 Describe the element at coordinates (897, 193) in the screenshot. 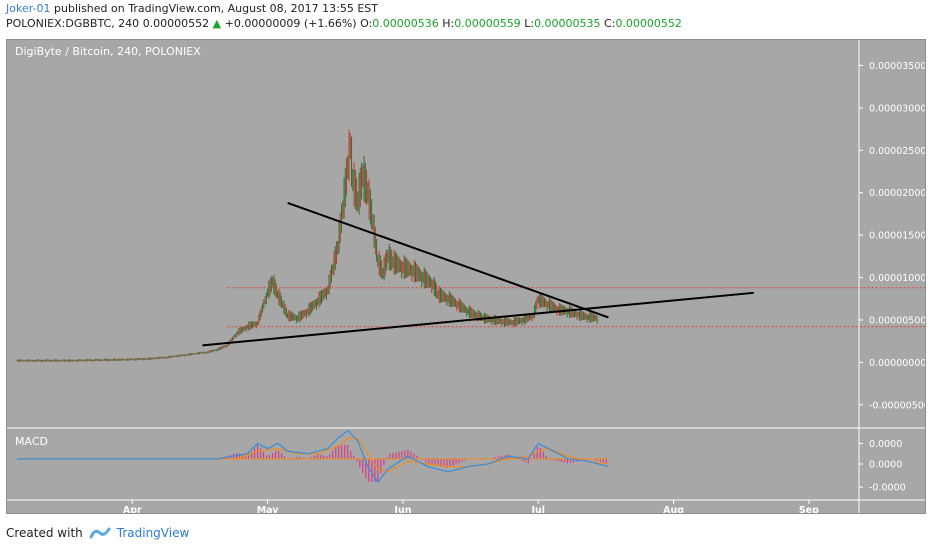

I see `price-tick-label: 0.00002000` at that location.